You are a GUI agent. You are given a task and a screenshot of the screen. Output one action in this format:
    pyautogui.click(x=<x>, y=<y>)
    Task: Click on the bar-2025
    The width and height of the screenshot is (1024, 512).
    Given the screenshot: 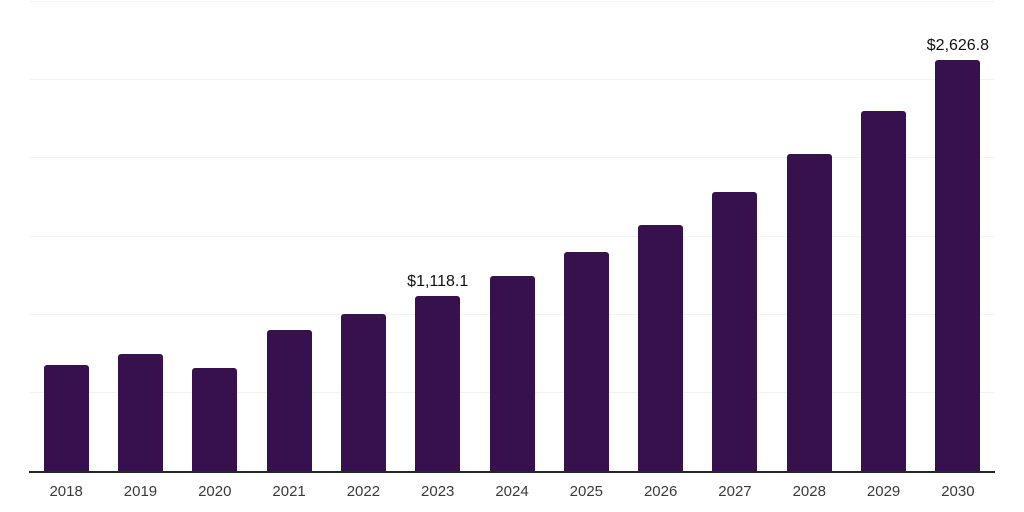 What is the action you would take?
    pyautogui.click(x=586, y=361)
    